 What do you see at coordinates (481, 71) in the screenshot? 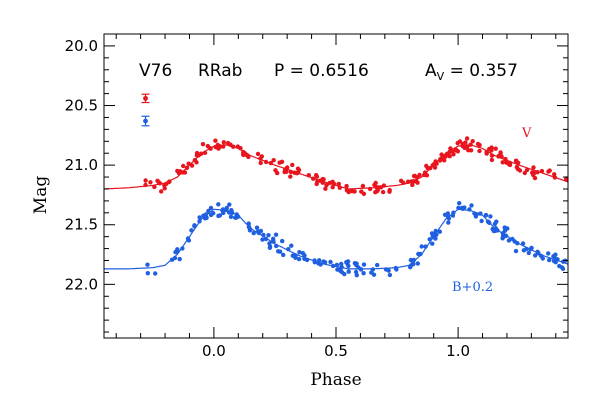
I see `amplitude-value: = 0.357` at bounding box center [481, 71].